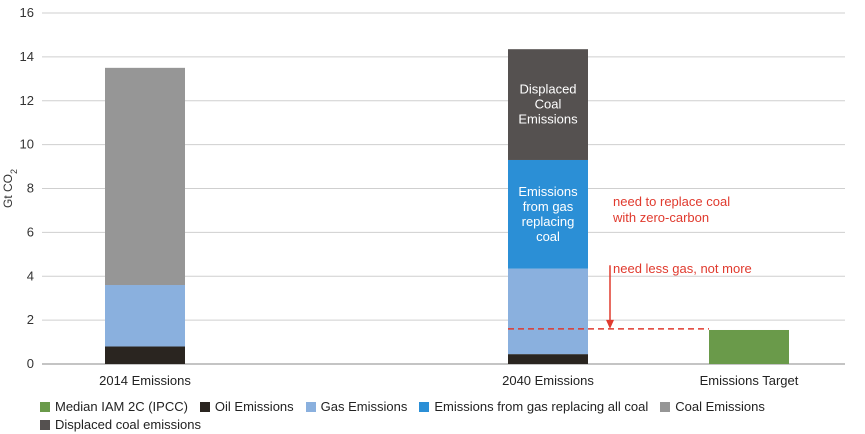  I want to click on x-category-label: Emissions Target, so click(749, 380).